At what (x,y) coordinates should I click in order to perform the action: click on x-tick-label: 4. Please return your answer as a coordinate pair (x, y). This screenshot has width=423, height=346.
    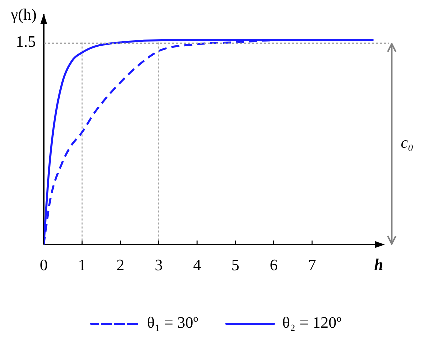
    Looking at the image, I should click on (197, 266).